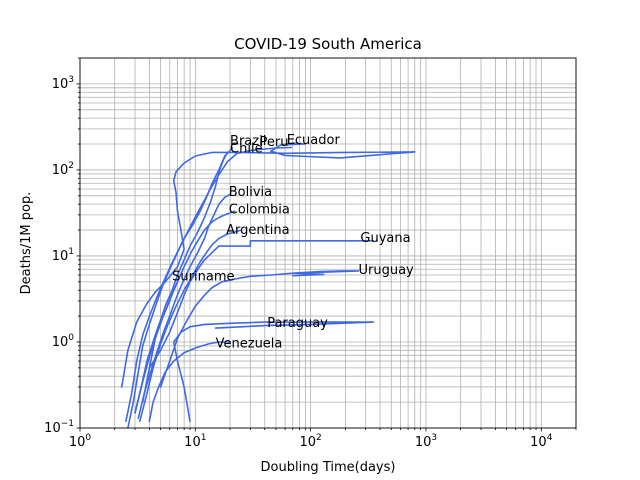 The width and height of the screenshot is (640, 480). Describe the element at coordinates (328, 44) in the screenshot. I see `chart-title: COVID-19 South America` at that location.